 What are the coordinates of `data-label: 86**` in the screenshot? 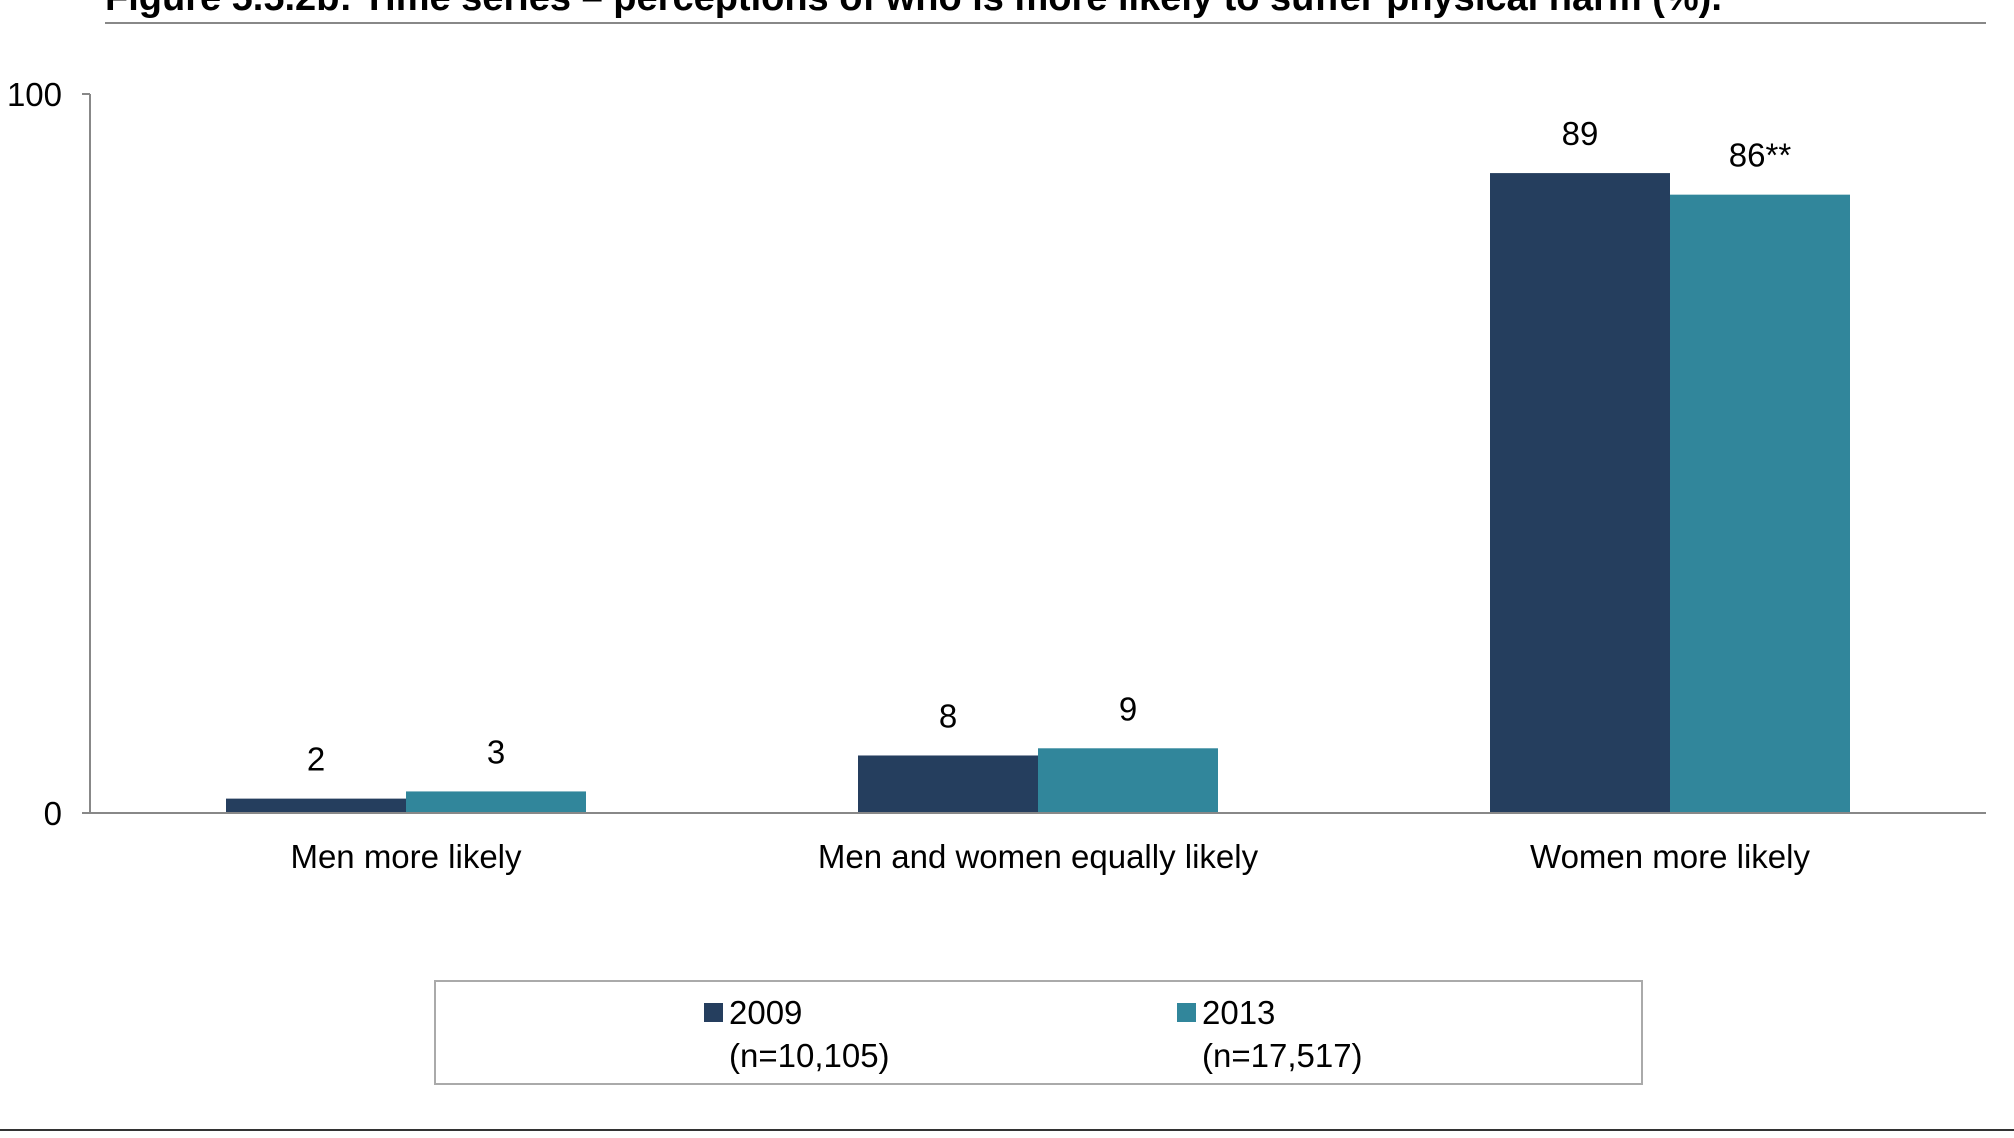 It's located at (1760, 155).